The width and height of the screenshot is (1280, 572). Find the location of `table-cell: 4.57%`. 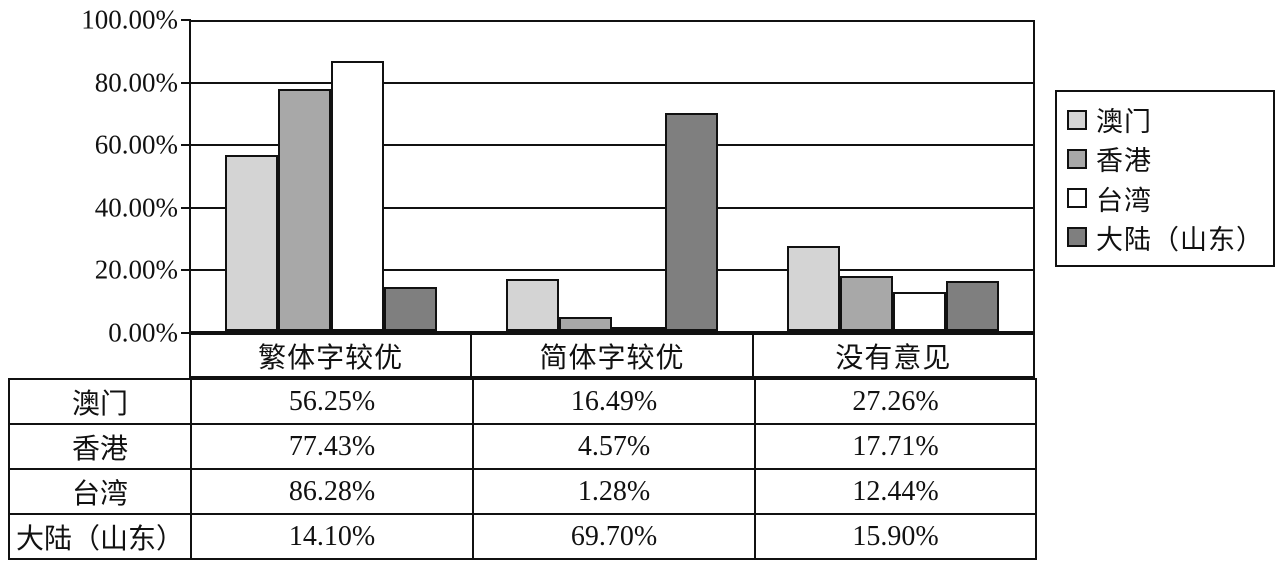

table-cell: 4.57% is located at coordinates (614, 446).